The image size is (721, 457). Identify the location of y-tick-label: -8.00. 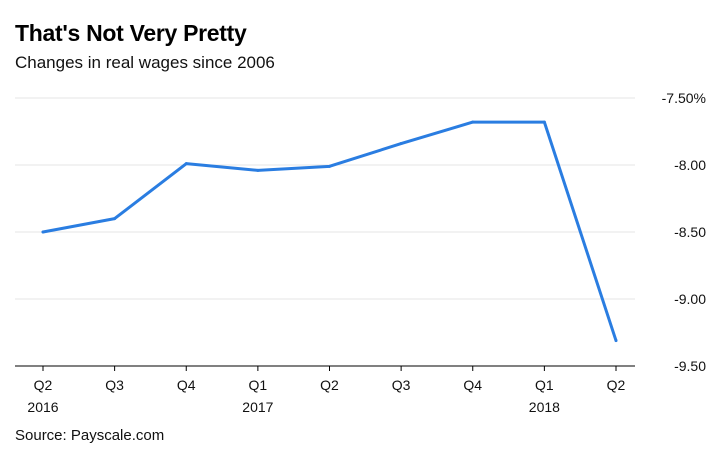
(690, 165).